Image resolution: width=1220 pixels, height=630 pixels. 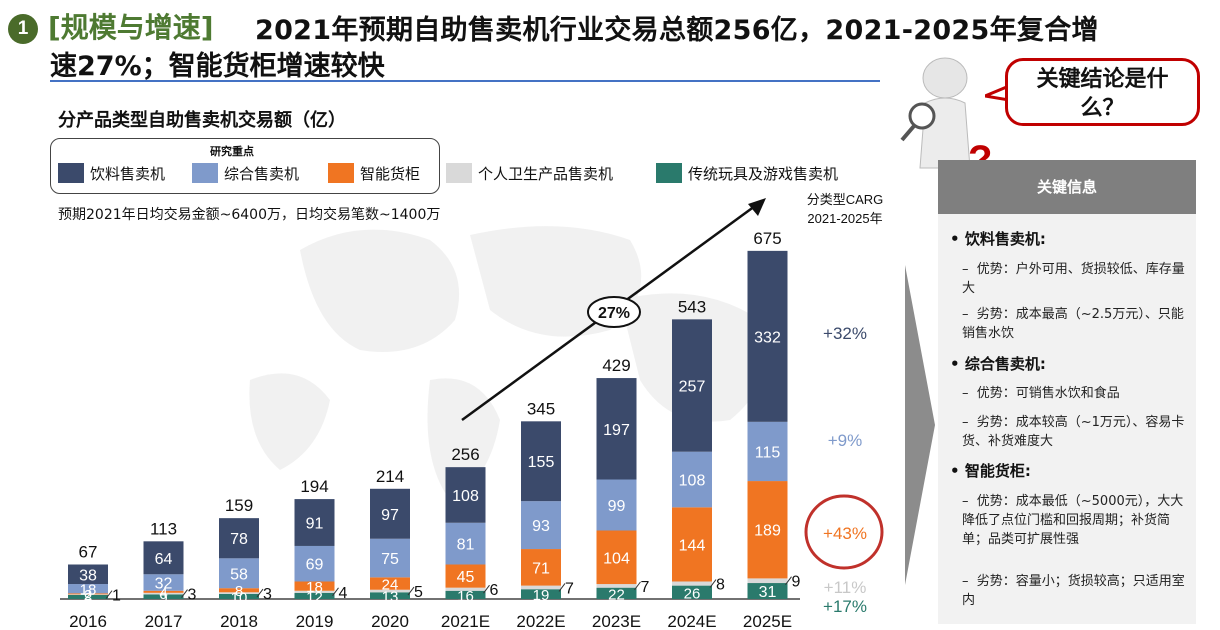 I want to click on data-label-2019-2: 18, so click(x=314, y=587).